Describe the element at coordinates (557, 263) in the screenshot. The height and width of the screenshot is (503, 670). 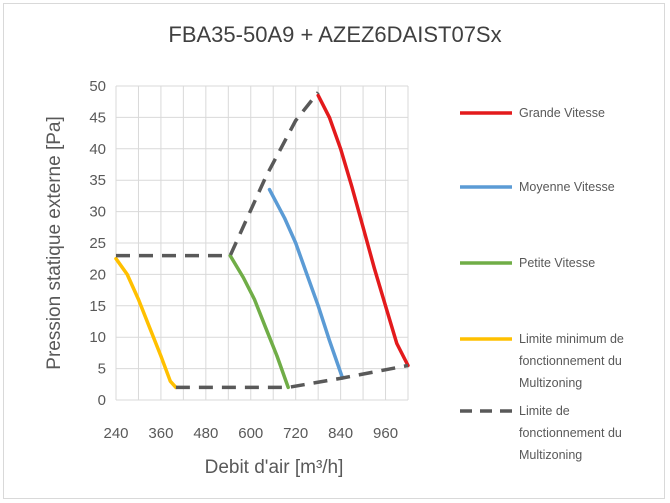
I see `legend-label: Petite Vitesse` at that location.